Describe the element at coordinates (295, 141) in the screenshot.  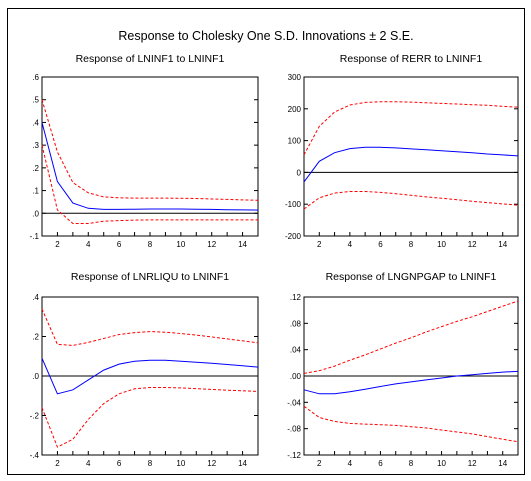
I see `y-tick-label: 100` at that location.